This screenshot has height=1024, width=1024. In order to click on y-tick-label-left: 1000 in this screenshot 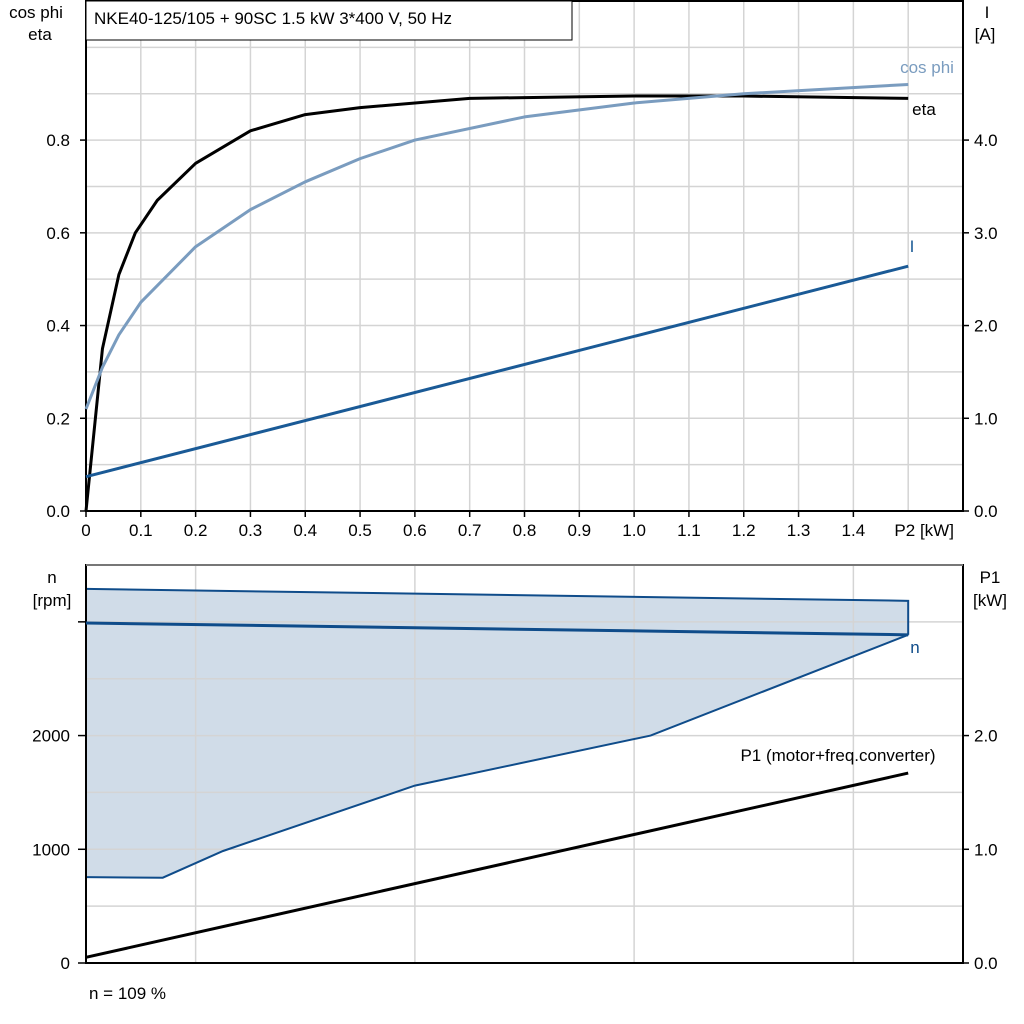, I will do `click(51, 849)`.